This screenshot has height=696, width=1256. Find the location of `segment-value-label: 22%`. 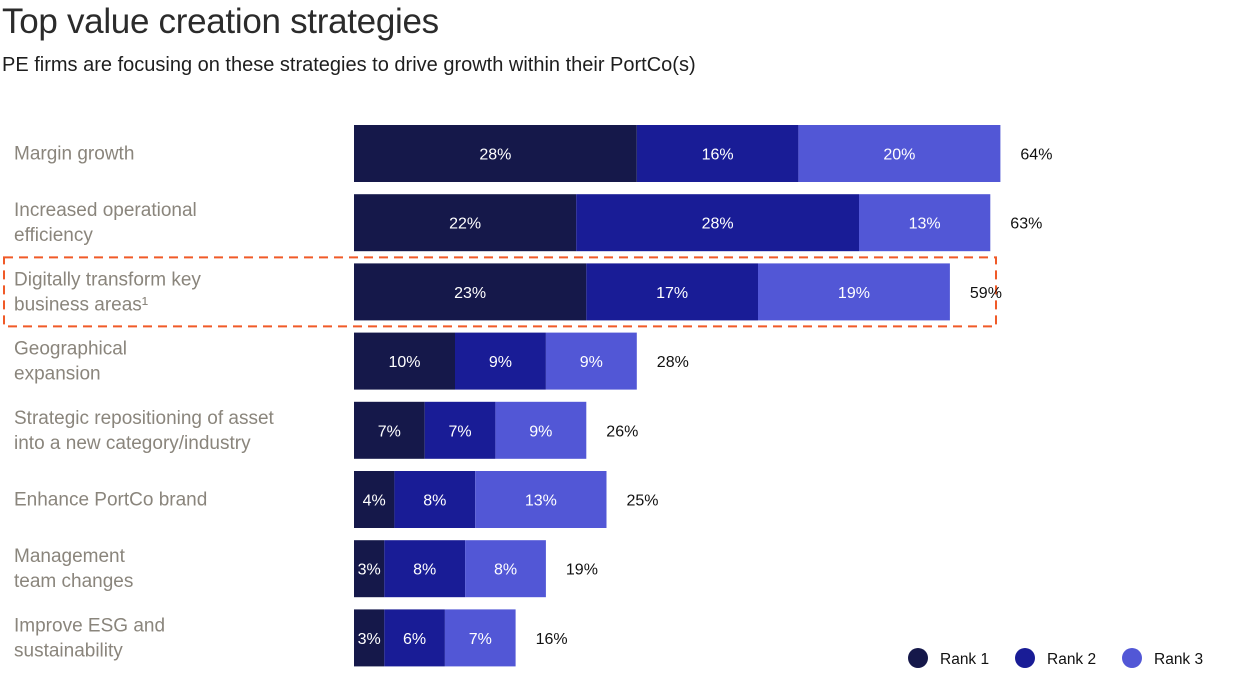

segment-value-label: 22% is located at coordinates (465, 224).